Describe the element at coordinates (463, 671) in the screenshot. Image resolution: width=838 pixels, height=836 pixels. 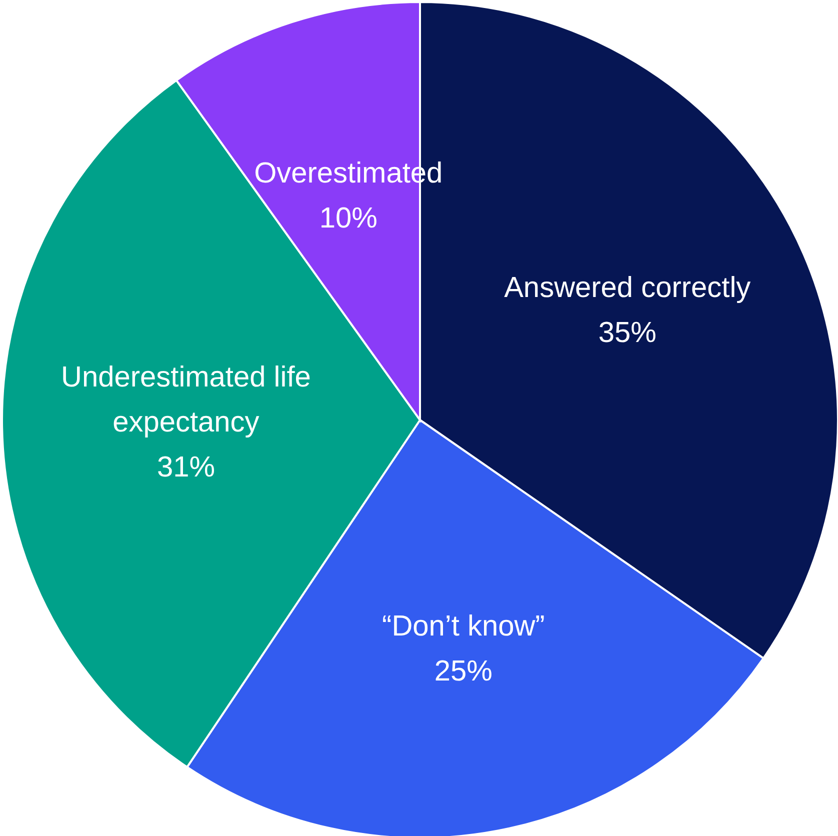
I see `data-label: 25%` at that location.